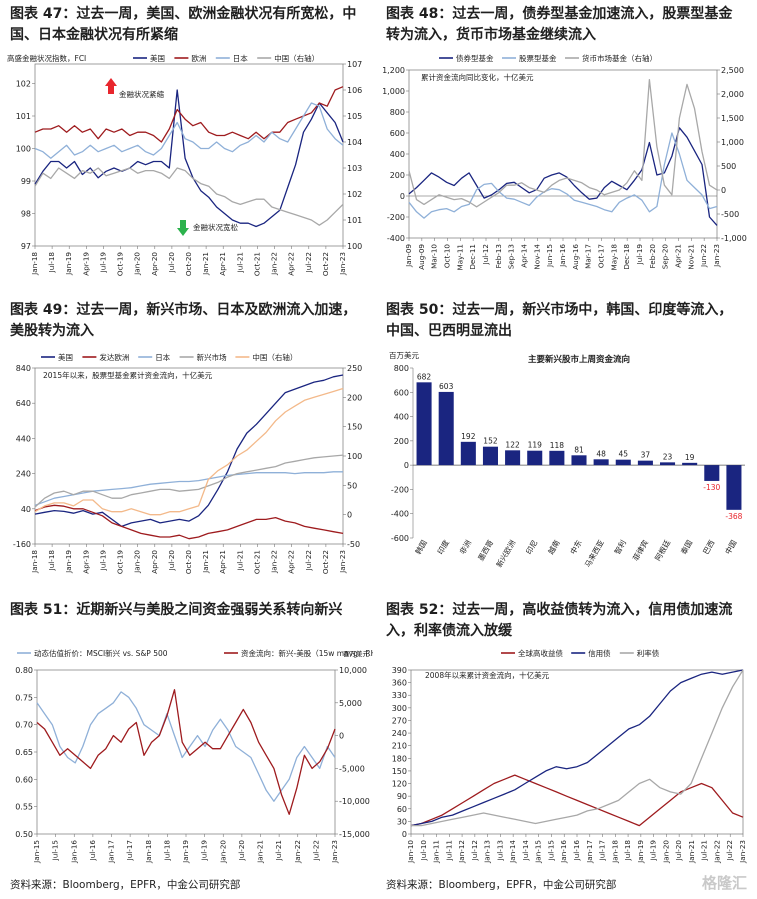 The height and width of the screenshot is (899, 757). What do you see at coordinates (402, 796) in the screenshot?
I see `fig52-yleft-tick: 90` at bounding box center [402, 796].